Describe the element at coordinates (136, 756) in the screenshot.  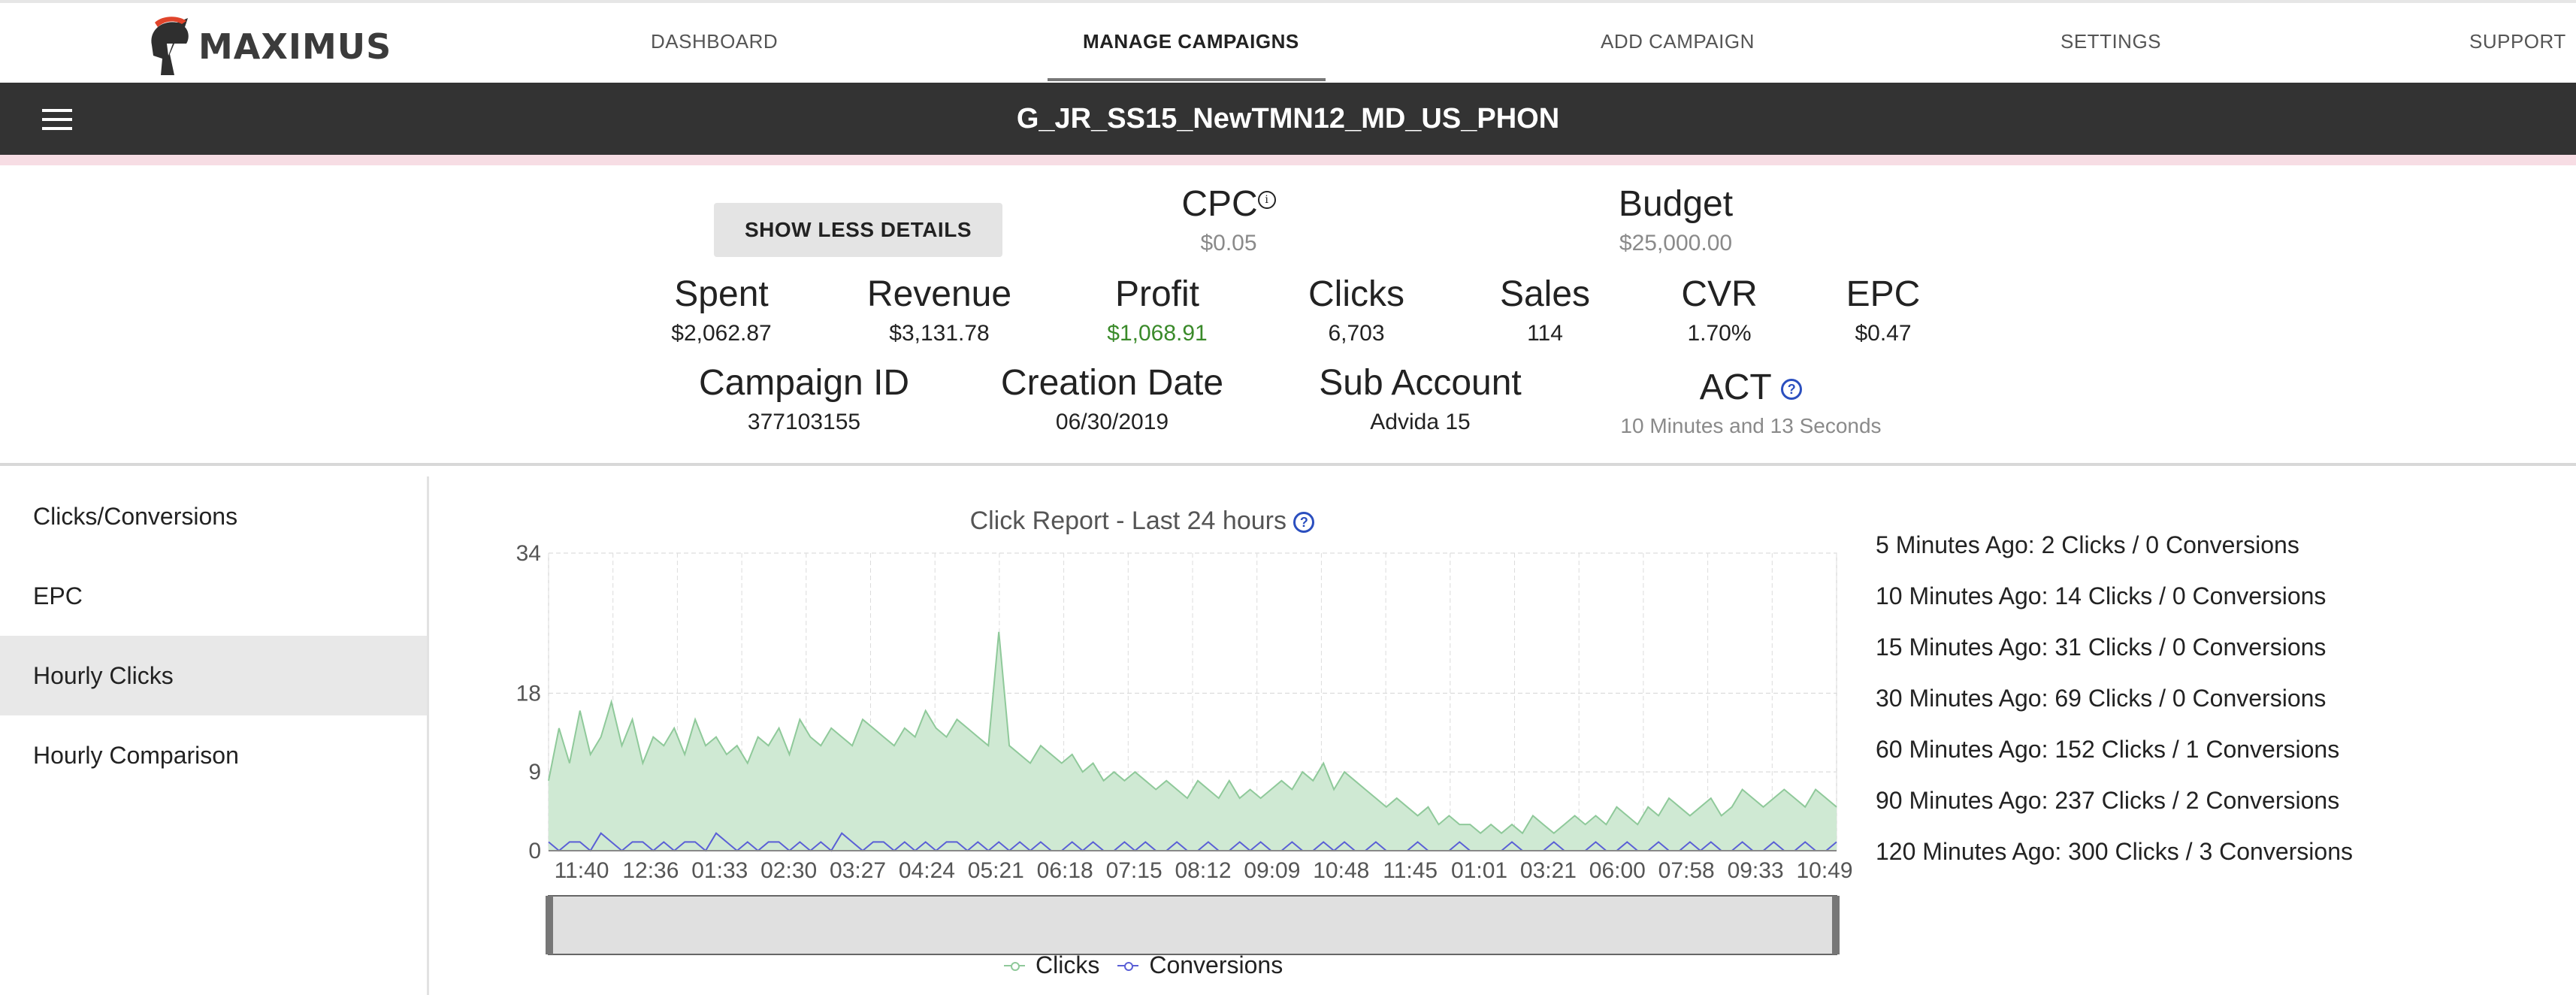
I see `sidebar-item-hourly-comparison: Hourly Comparison` at that location.